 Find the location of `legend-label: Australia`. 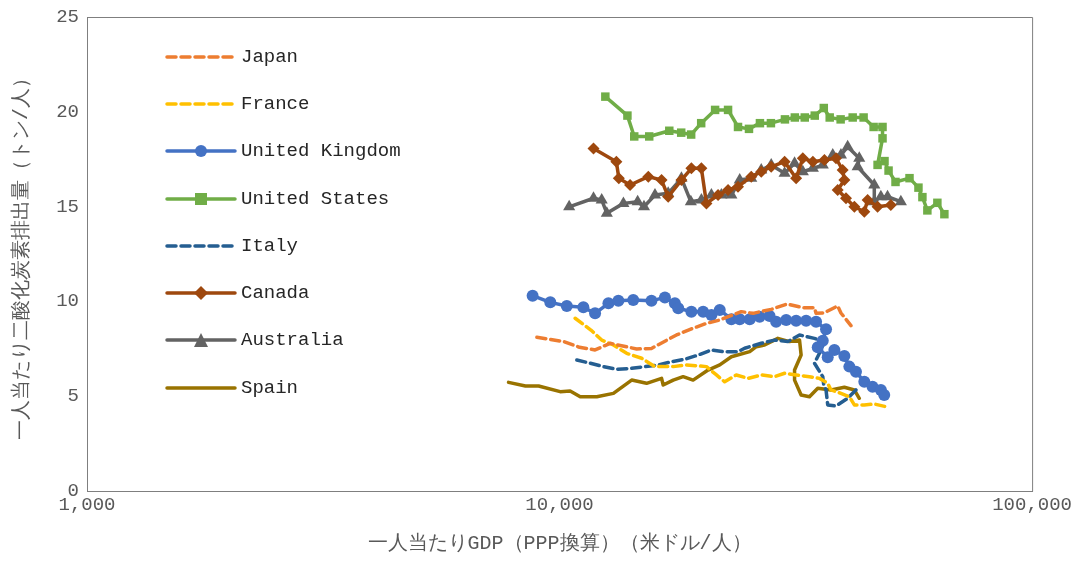

legend-label: Australia is located at coordinates (292, 340).